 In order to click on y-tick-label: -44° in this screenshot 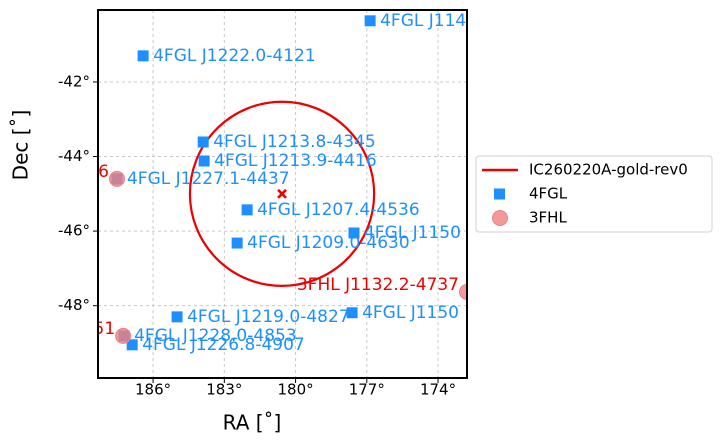, I will do `click(74, 156)`.